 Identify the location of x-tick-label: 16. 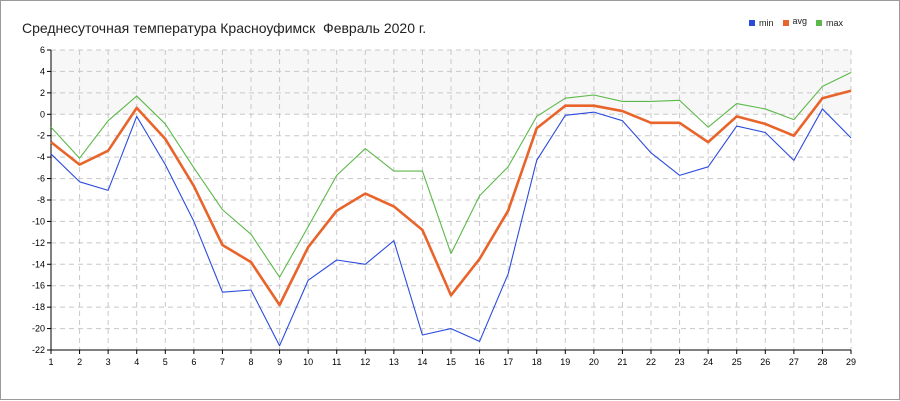
(480, 362).